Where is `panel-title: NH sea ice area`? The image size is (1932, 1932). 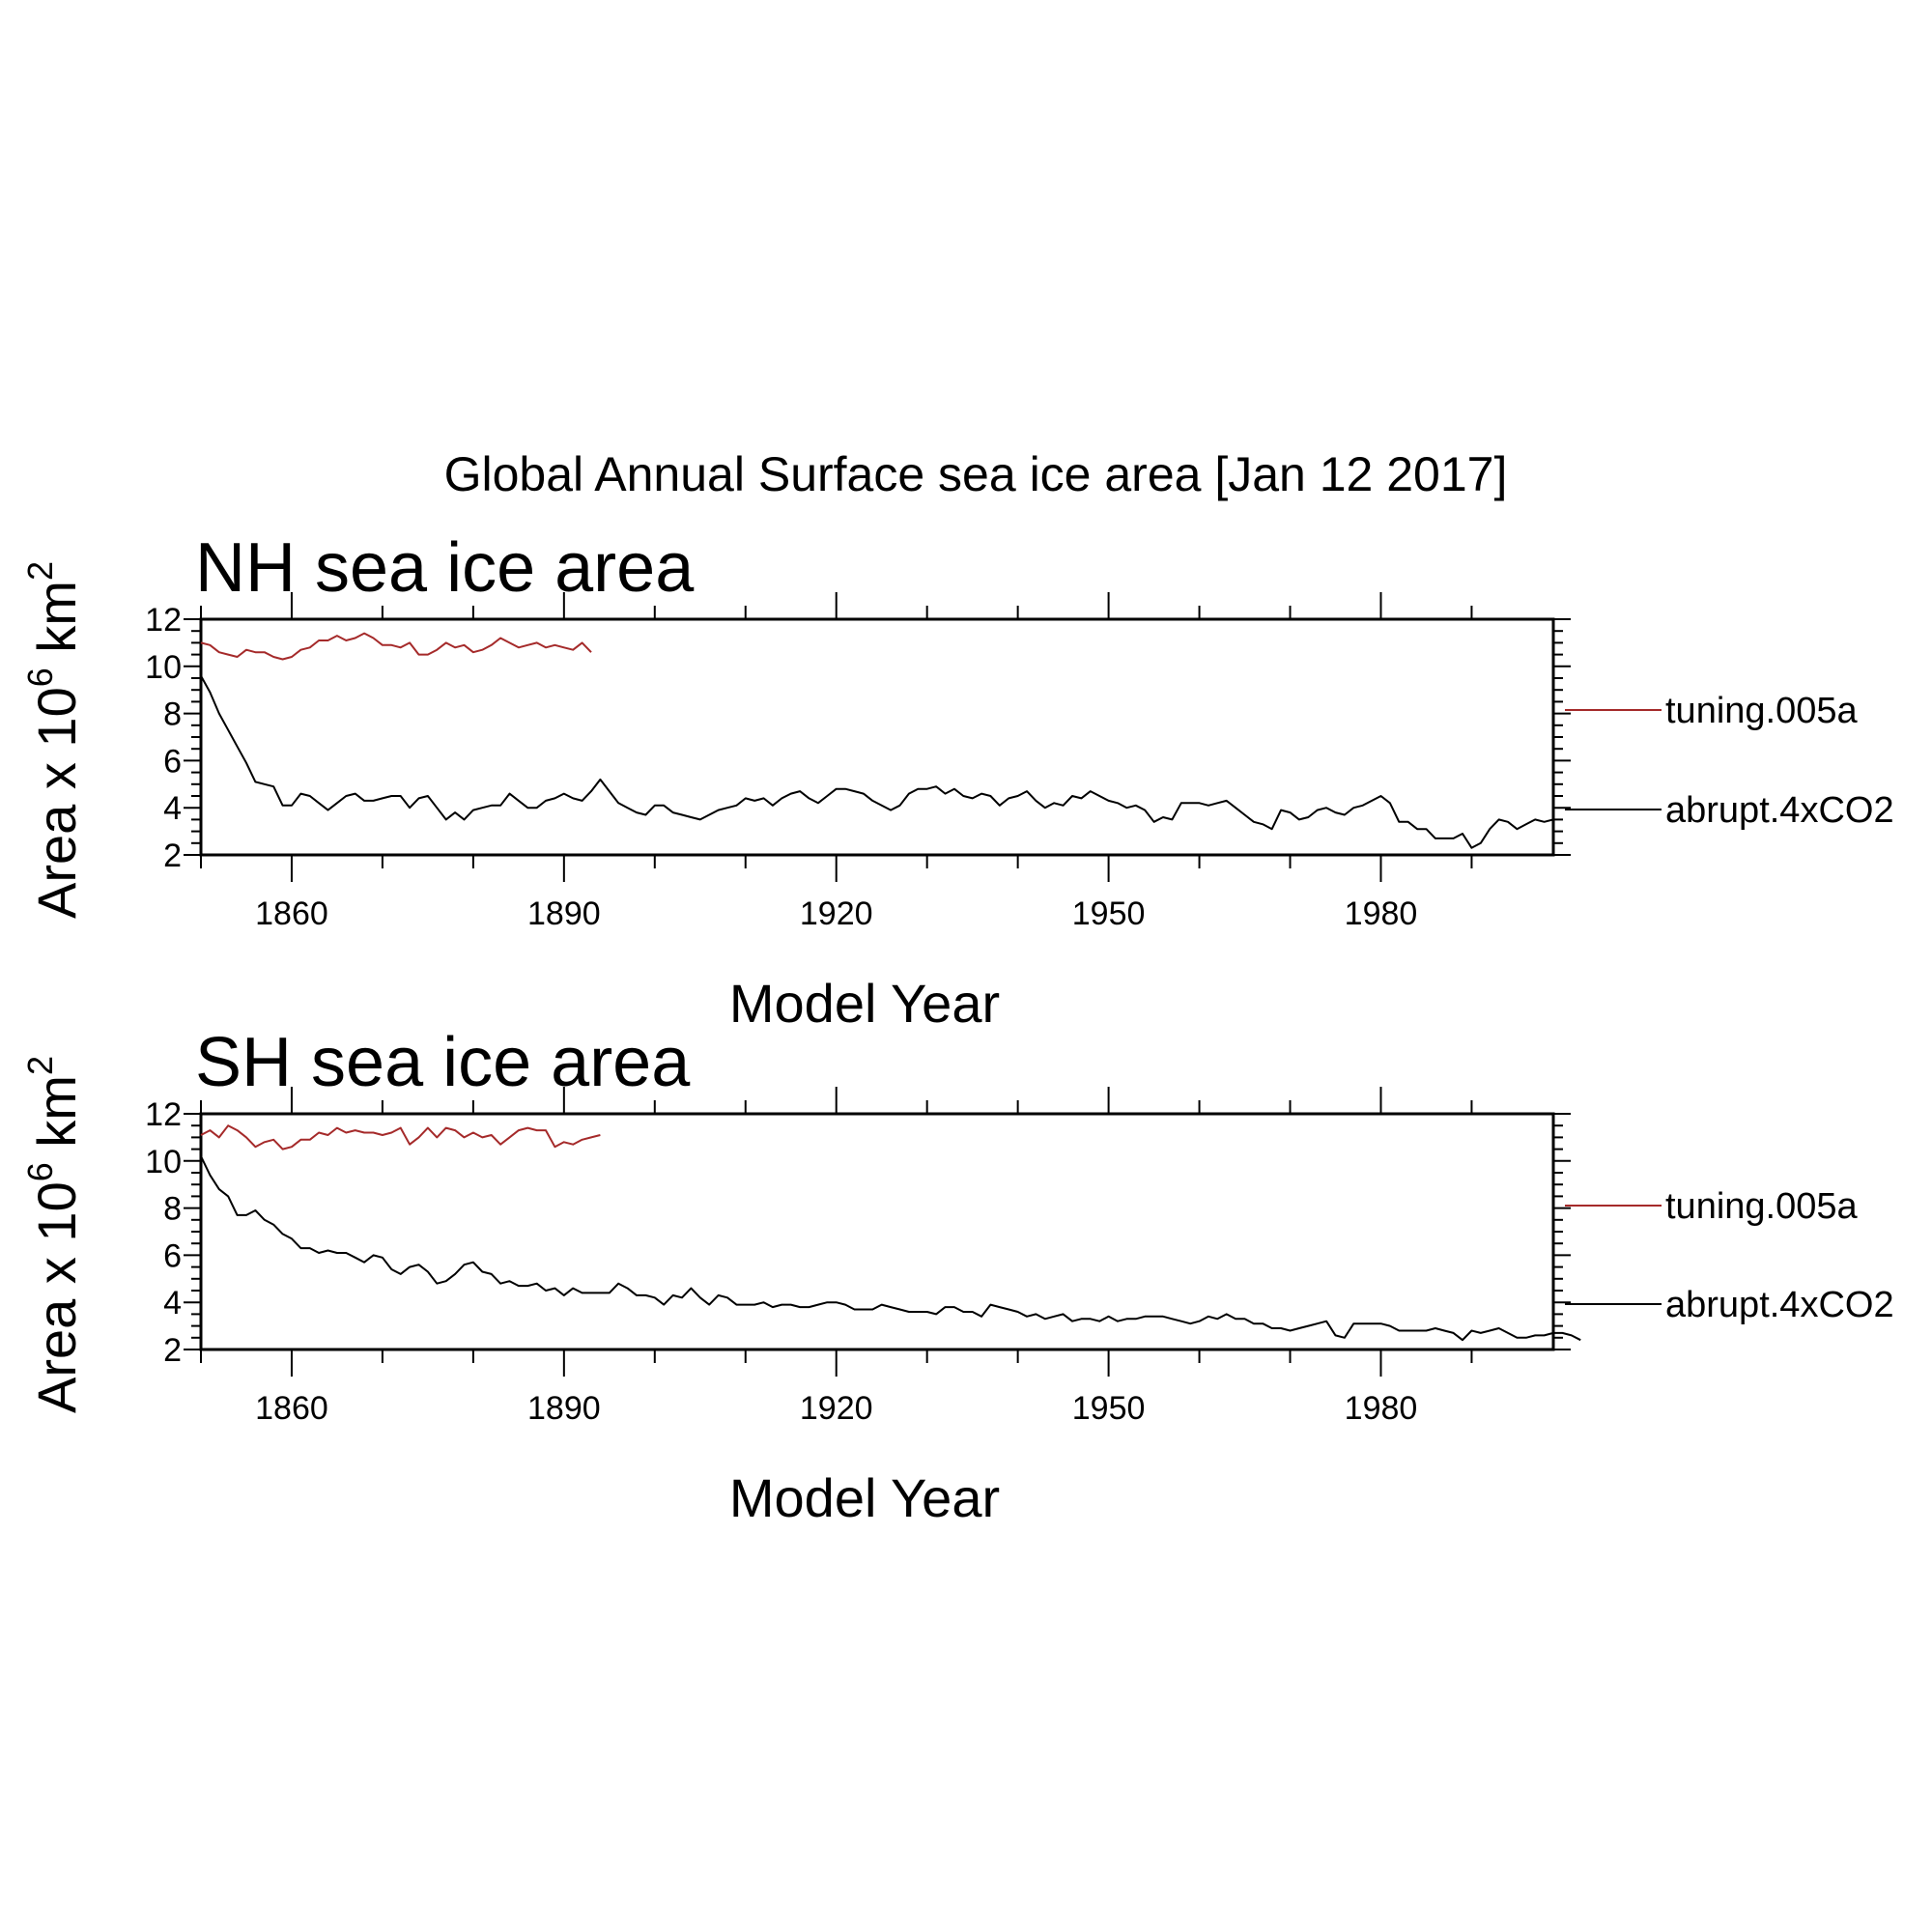 panel-title: NH sea ice area is located at coordinates (445, 568).